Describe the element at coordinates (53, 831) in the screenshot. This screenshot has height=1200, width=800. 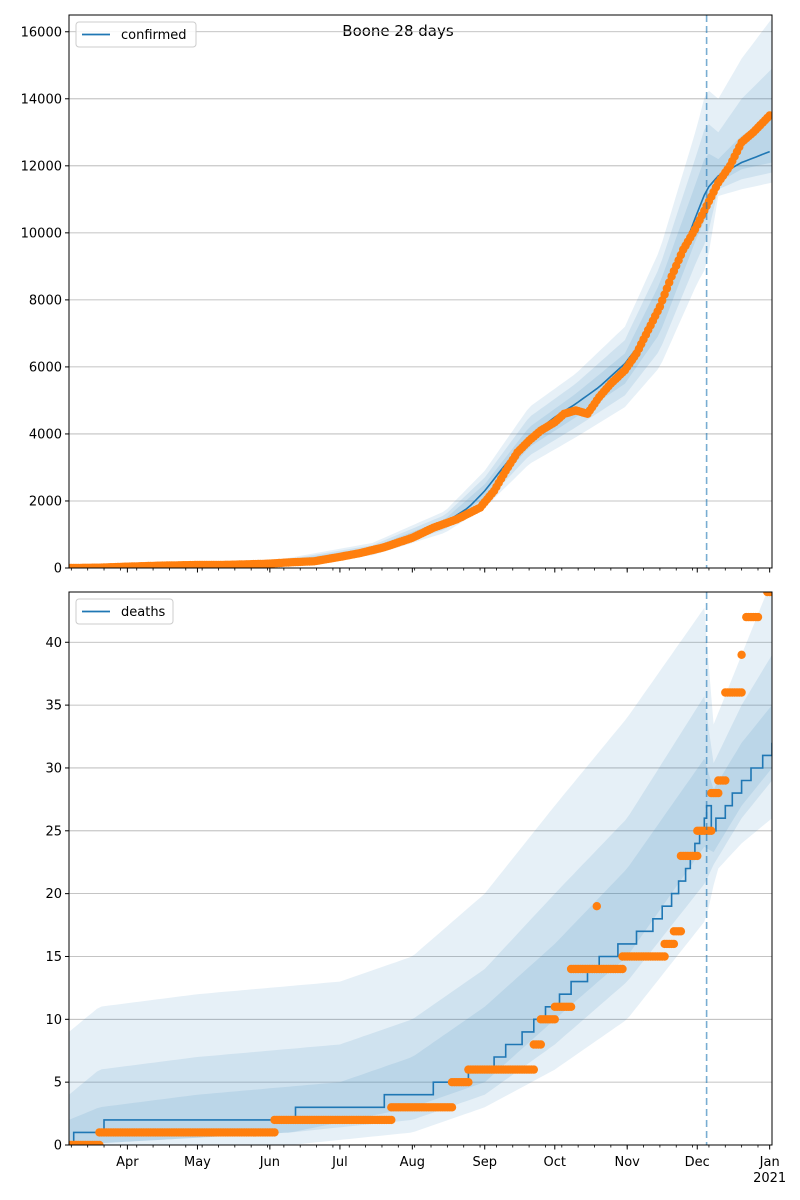
I see `y-tick-label: 25` at that location.